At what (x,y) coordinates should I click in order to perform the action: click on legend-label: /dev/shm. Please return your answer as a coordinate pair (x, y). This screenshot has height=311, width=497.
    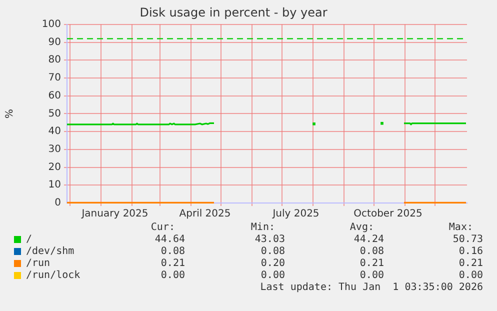
    Looking at the image, I should click on (50, 251).